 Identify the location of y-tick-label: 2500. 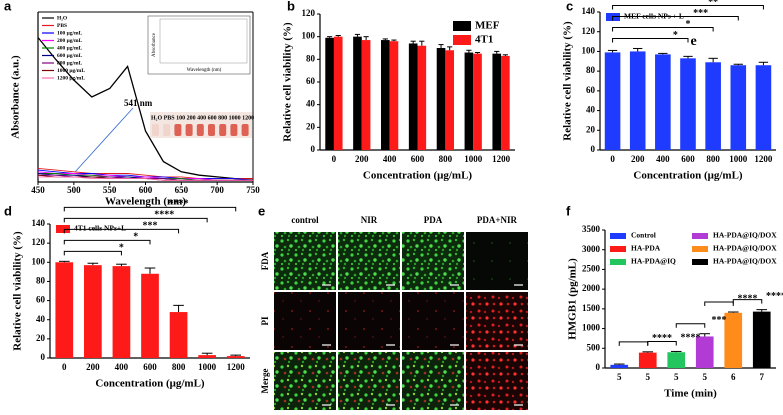
(591, 268).